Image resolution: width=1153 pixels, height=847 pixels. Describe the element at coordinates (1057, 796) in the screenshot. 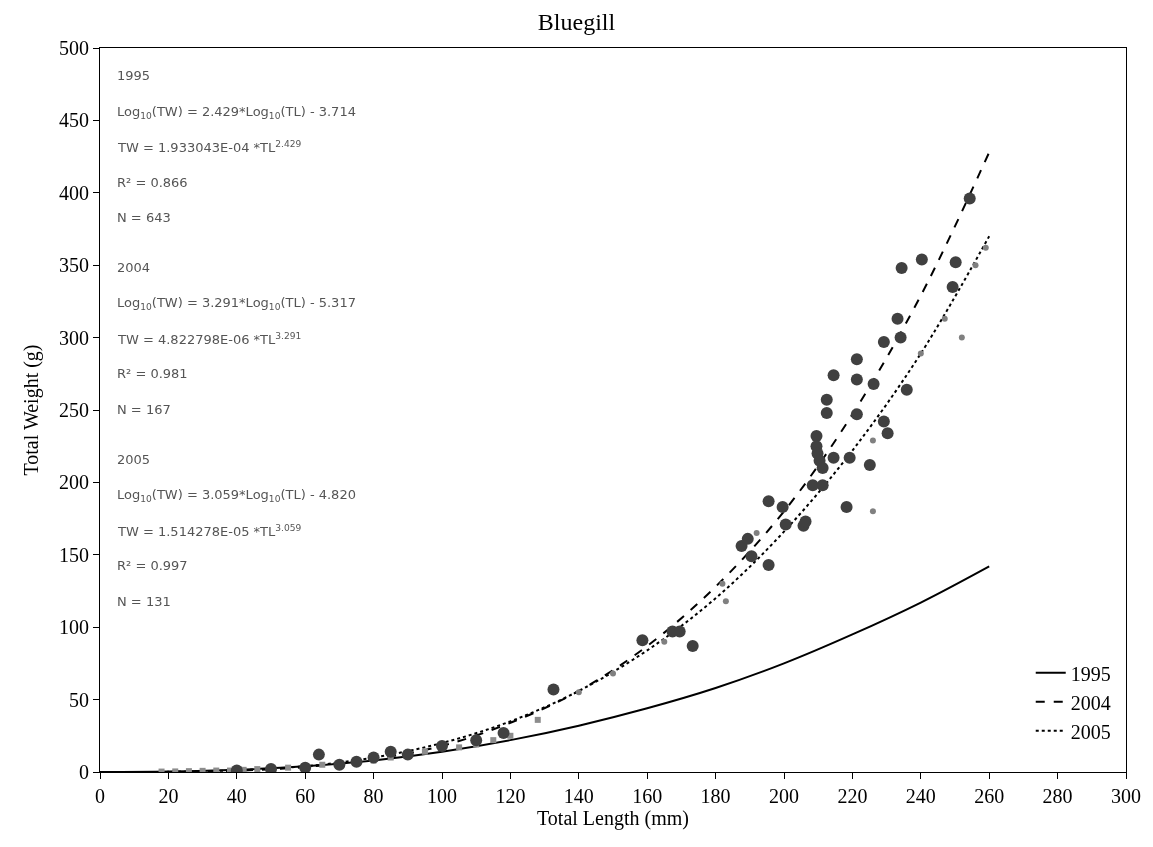

I see `x-tick-label: 280` at that location.